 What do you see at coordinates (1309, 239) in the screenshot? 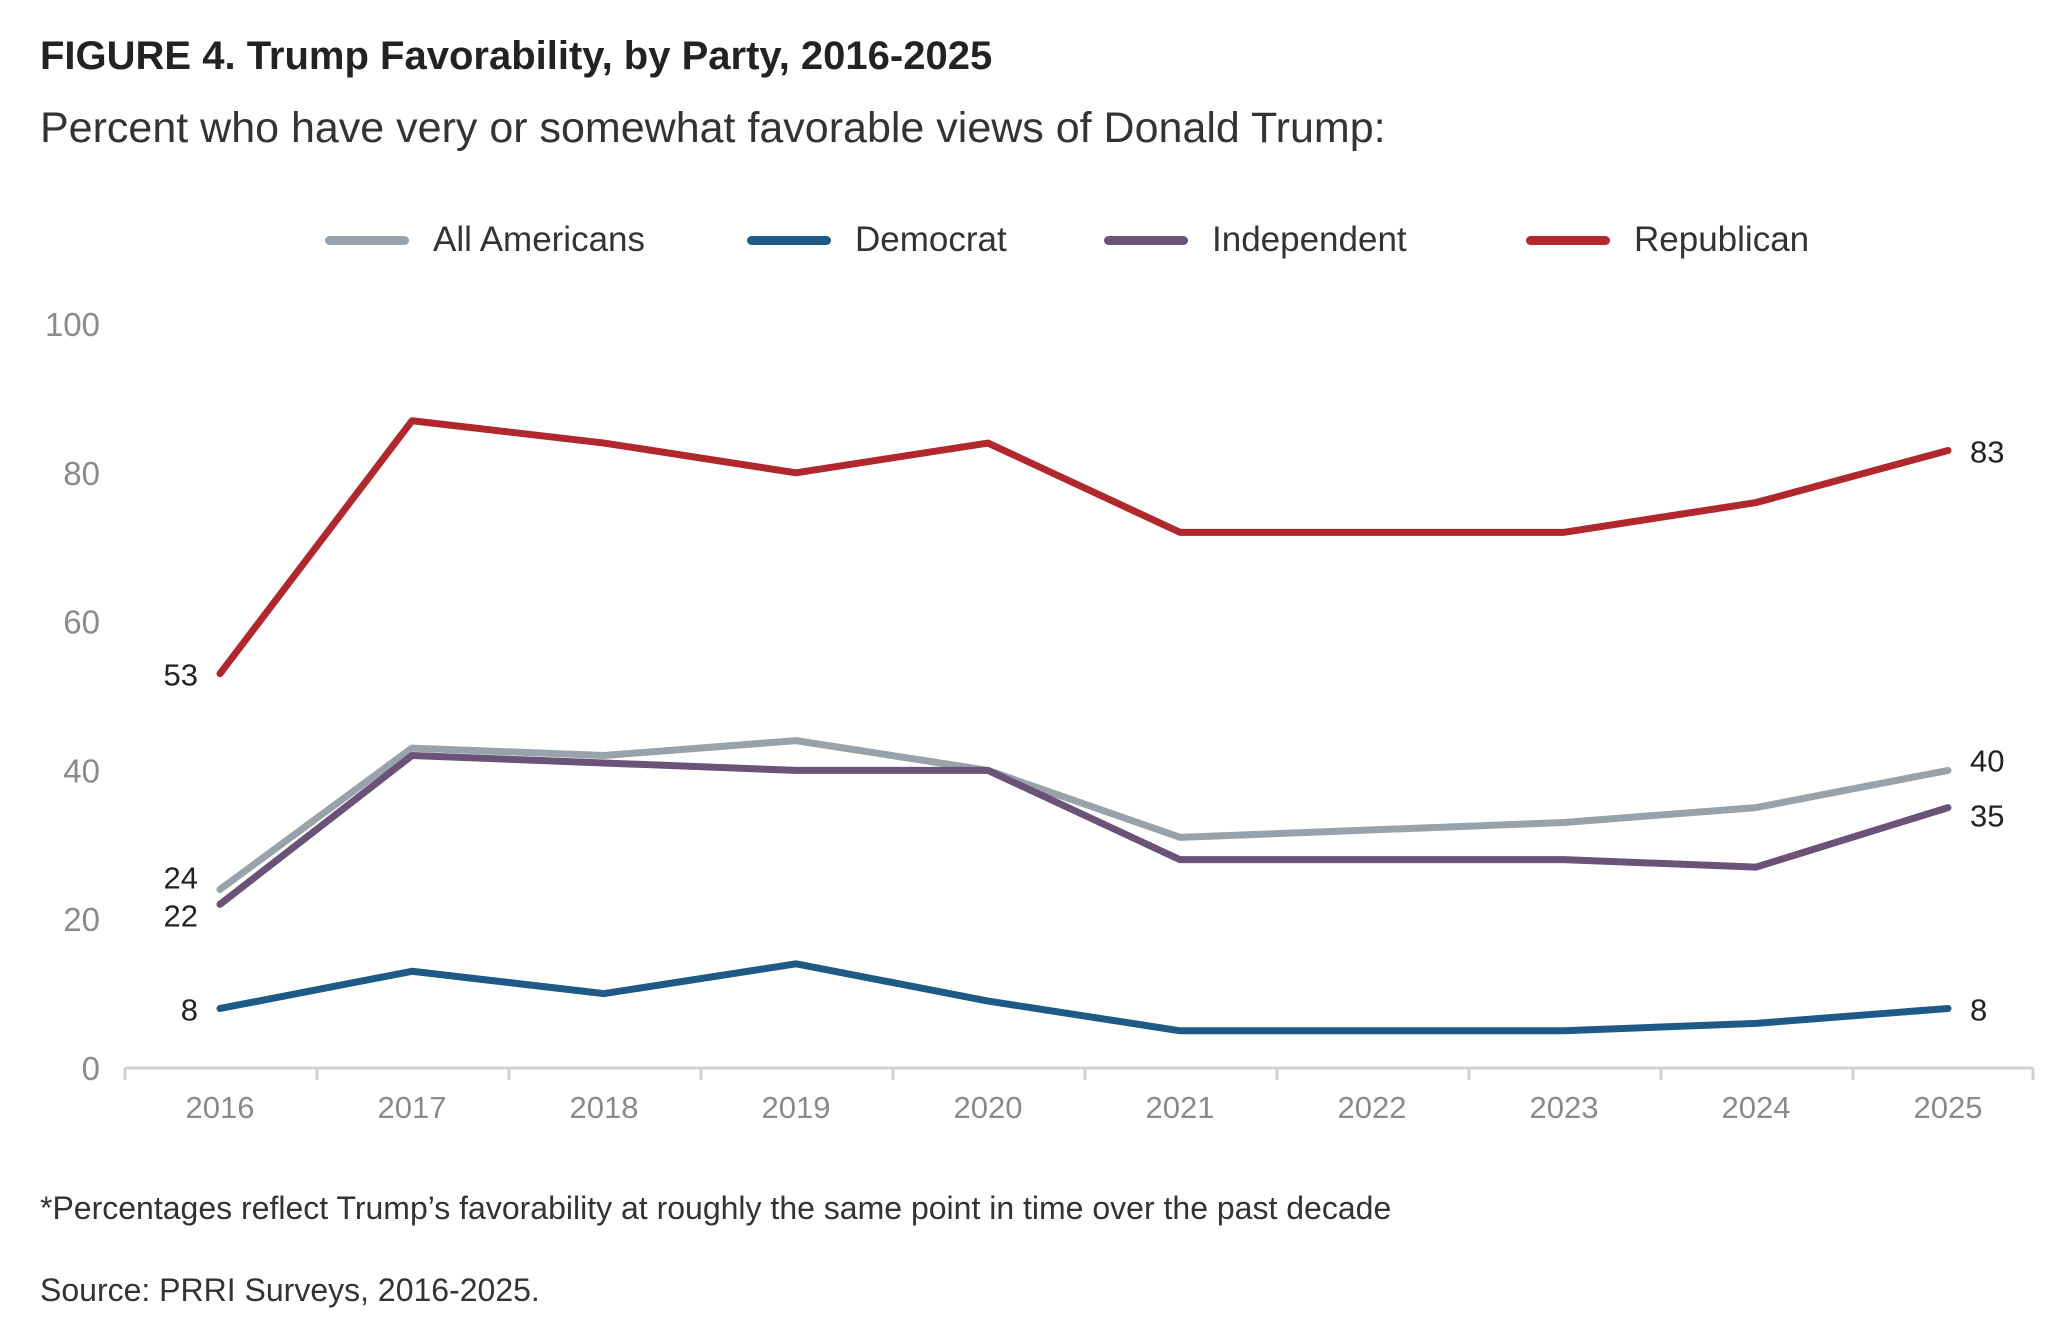
I see `legend-label-independent: Independent` at bounding box center [1309, 239].